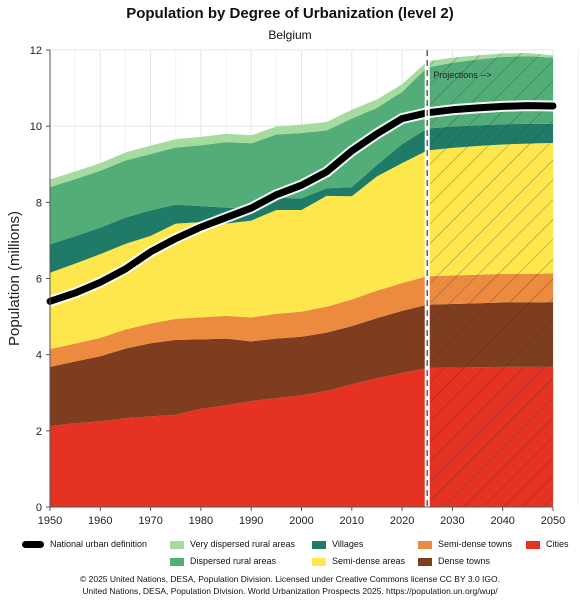  What do you see at coordinates (50, 521) in the screenshot?
I see `x-tick-label: 1950` at bounding box center [50, 521].